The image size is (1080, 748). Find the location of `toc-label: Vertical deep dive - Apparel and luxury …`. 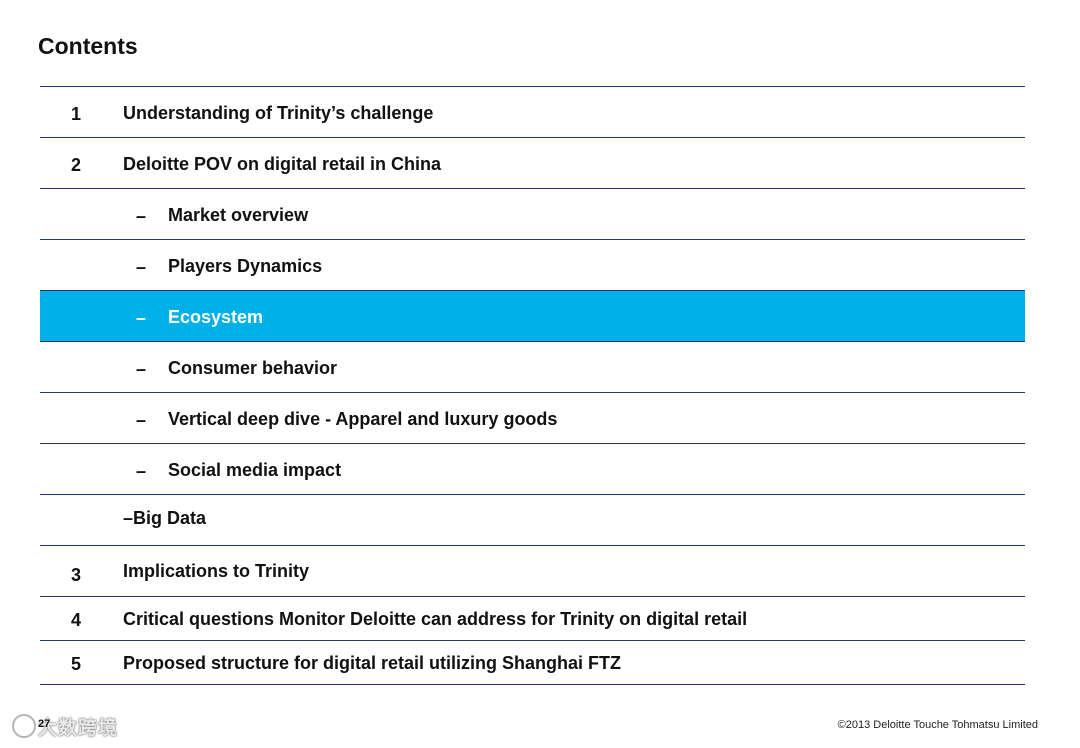

toc-label: Vertical deep dive - Apparel and luxury … is located at coordinates (363, 419).